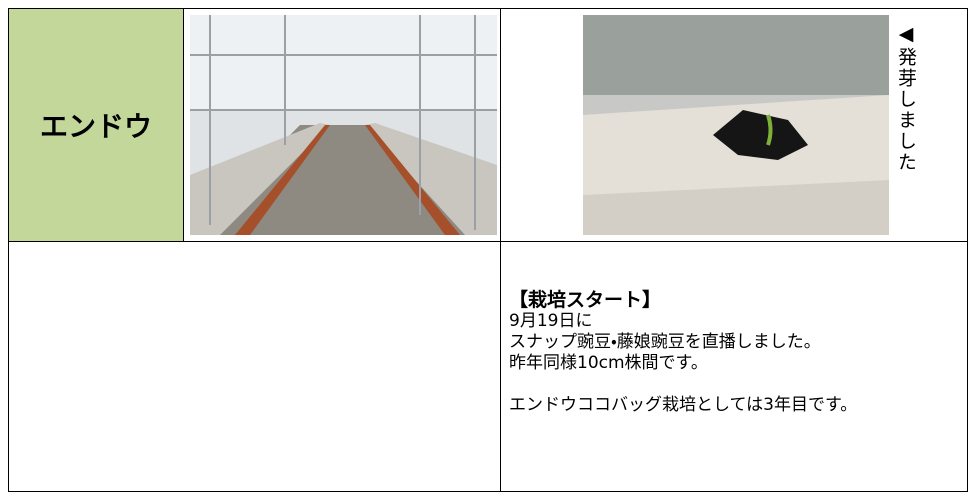 This screenshot has height=496, width=979. Describe the element at coordinates (96, 125) in the screenshot. I see `crop-name: エンドウ` at that location.